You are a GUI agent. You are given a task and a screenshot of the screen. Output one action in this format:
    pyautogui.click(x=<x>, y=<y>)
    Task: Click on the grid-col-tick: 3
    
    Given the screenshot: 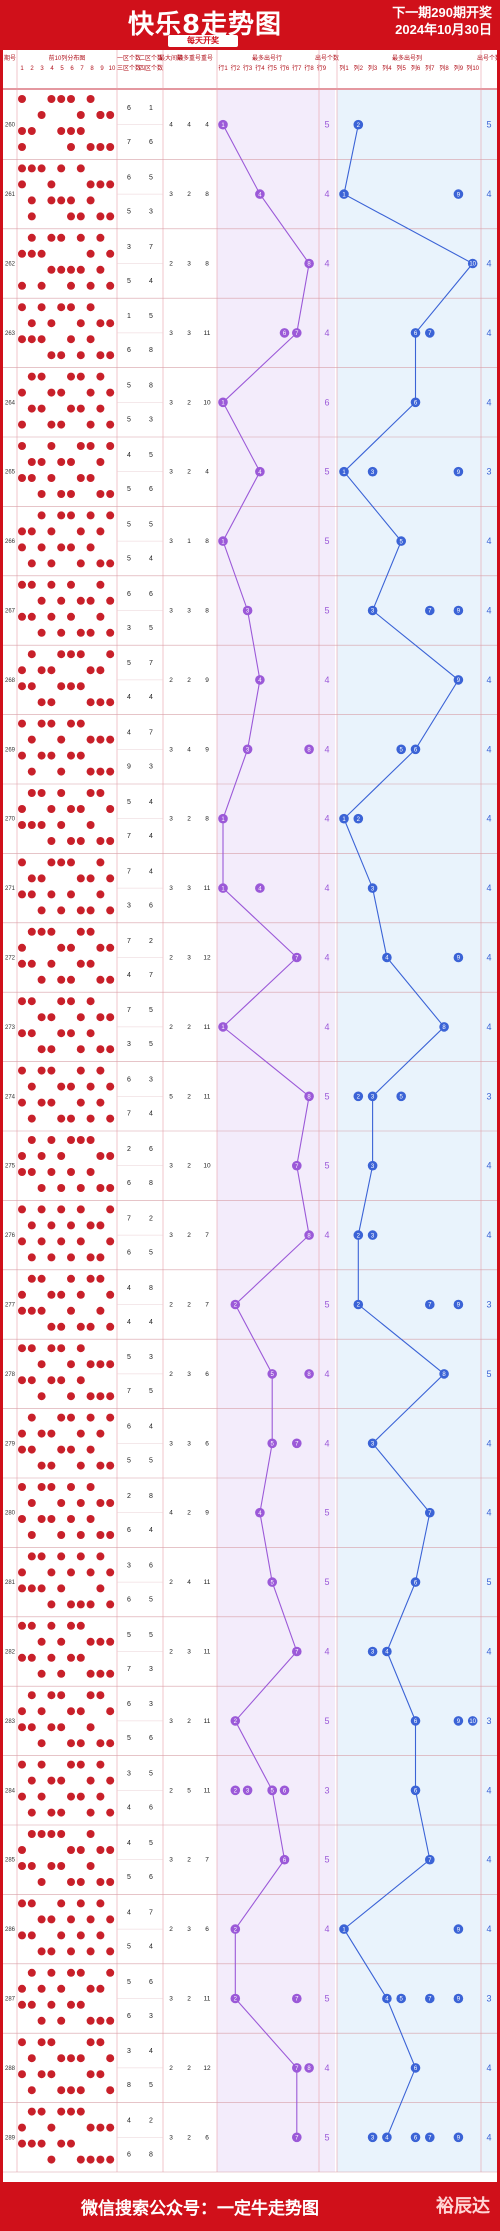 What is the action you would take?
    pyautogui.click(x=42, y=69)
    